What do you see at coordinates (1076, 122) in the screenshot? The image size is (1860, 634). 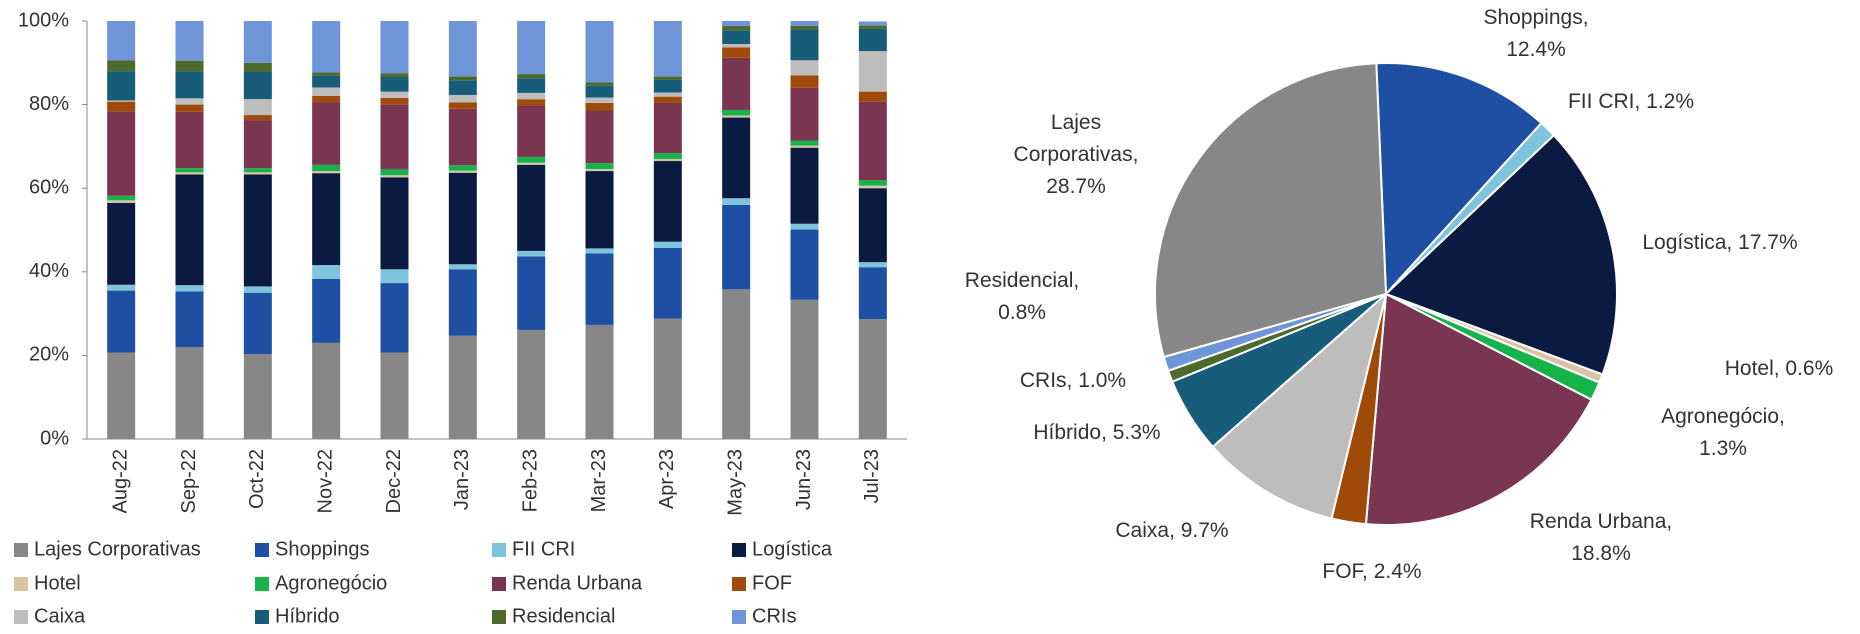 I see `pie-label-line: Lajes` at bounding box center [1076, 122].